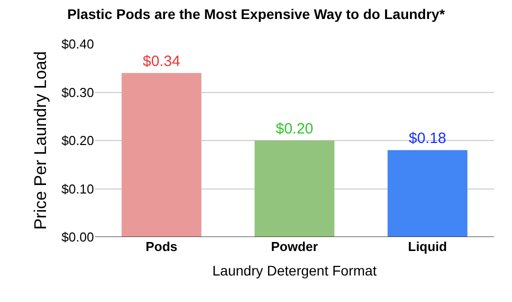 The width and height of the screenshot is (512, 302). I want to click on x-tick-label: Powder, so click(294, 246).